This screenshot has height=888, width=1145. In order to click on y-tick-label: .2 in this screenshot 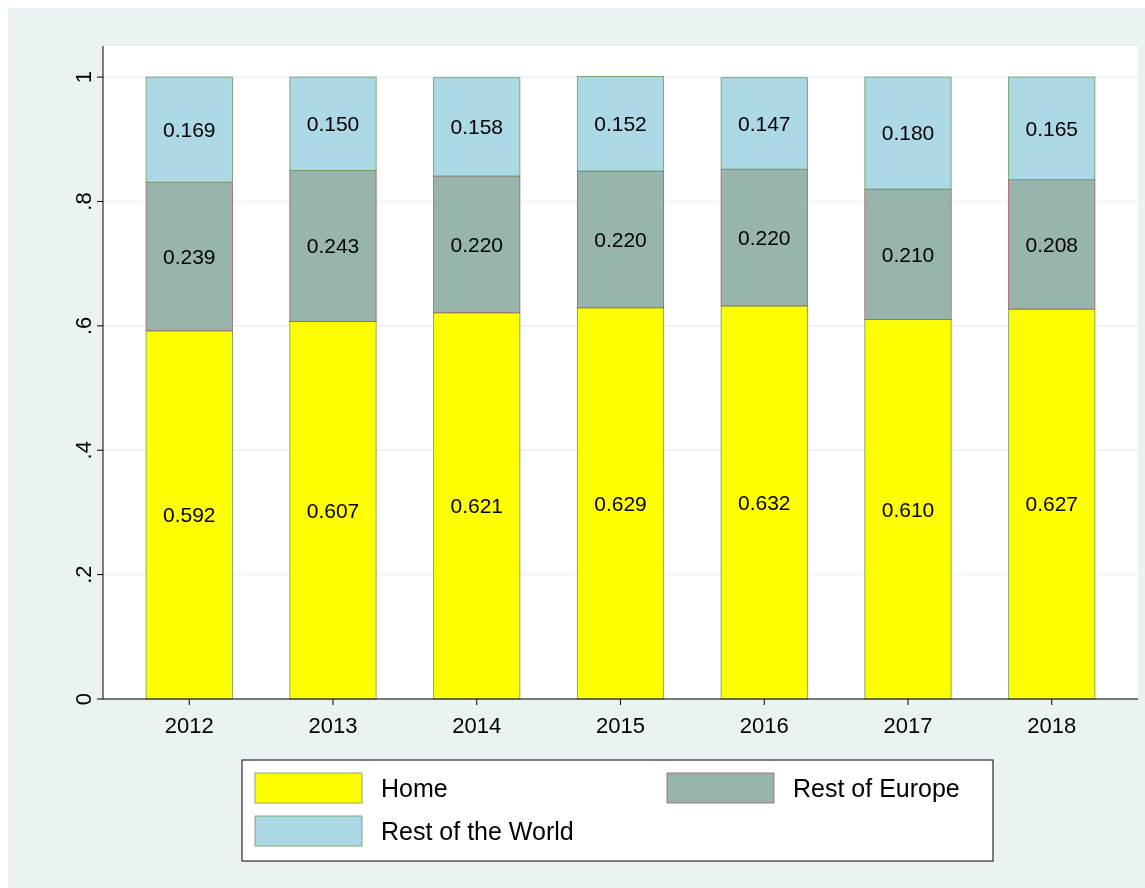, I will do `click(83, 574)`.